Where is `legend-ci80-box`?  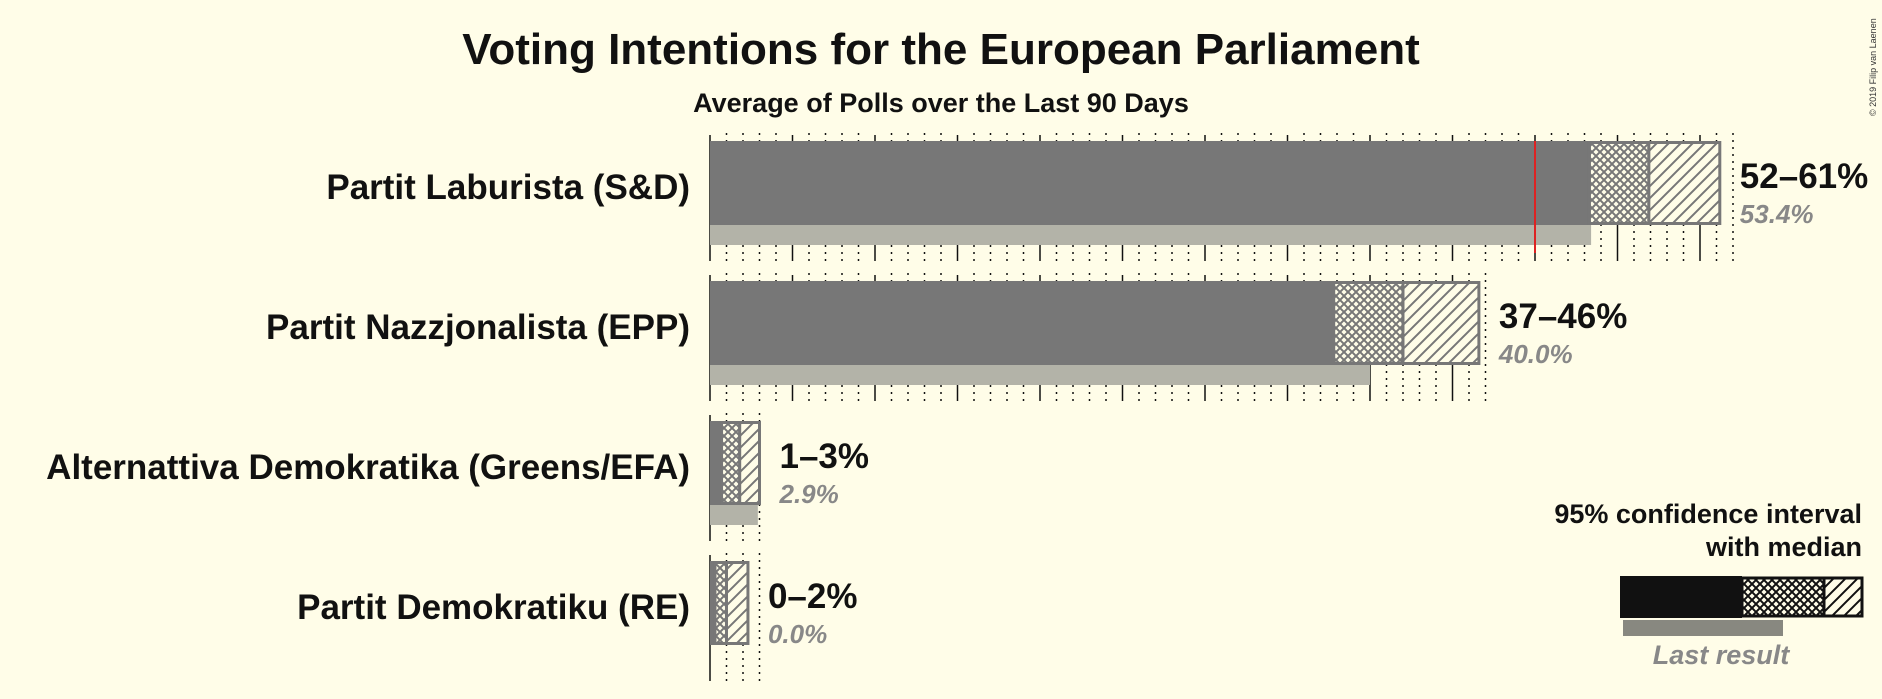 legend-ci80-box is located at coordinates (1783, 597).